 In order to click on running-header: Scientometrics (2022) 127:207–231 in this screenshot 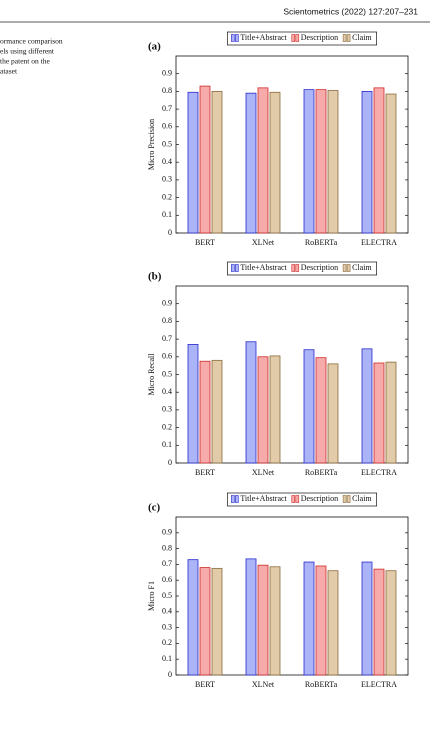, I will do `click(350, 11)`.